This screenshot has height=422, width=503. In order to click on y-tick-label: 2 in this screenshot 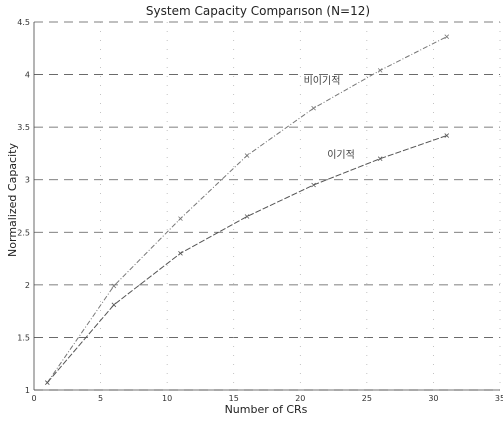, I will do `click(27, 285)`.